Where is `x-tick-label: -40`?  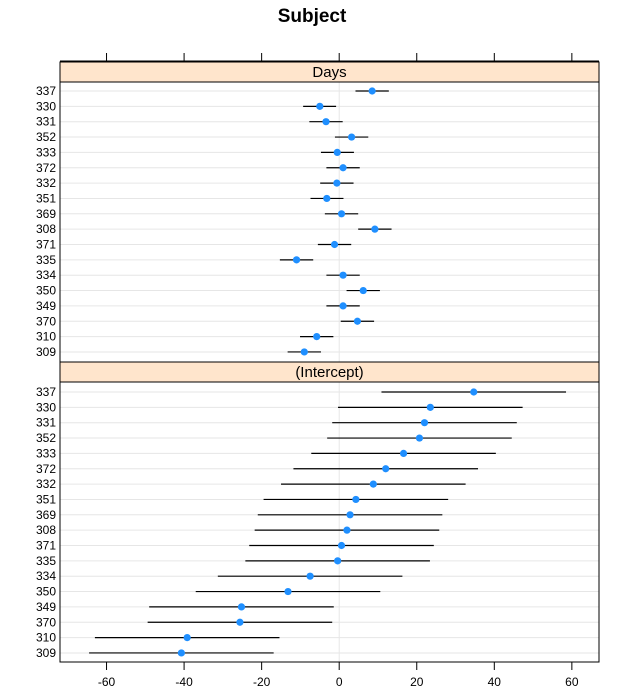
x-tick-label: -40 is located at coordinates (184, 682).